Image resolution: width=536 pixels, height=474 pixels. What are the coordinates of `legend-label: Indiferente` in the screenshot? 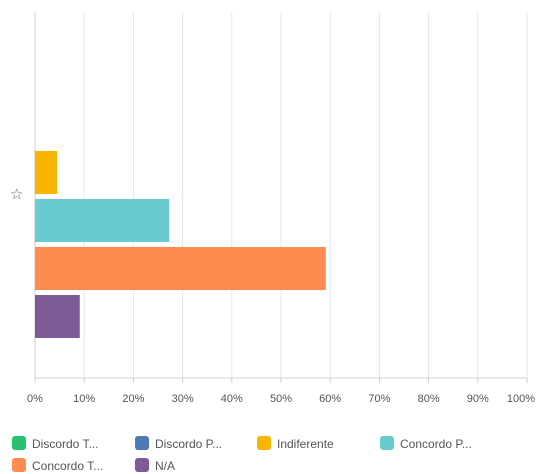 It's located at (305, 444).